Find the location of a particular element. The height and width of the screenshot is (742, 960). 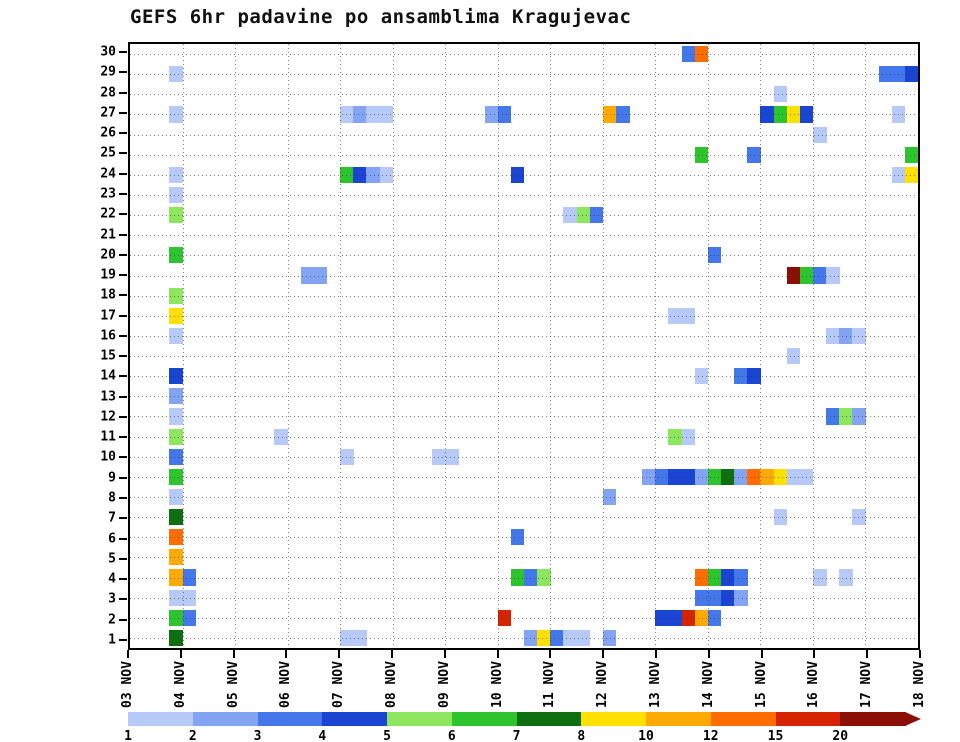

x-axis-label: 15 NOV is located at coordinates (761, 684).